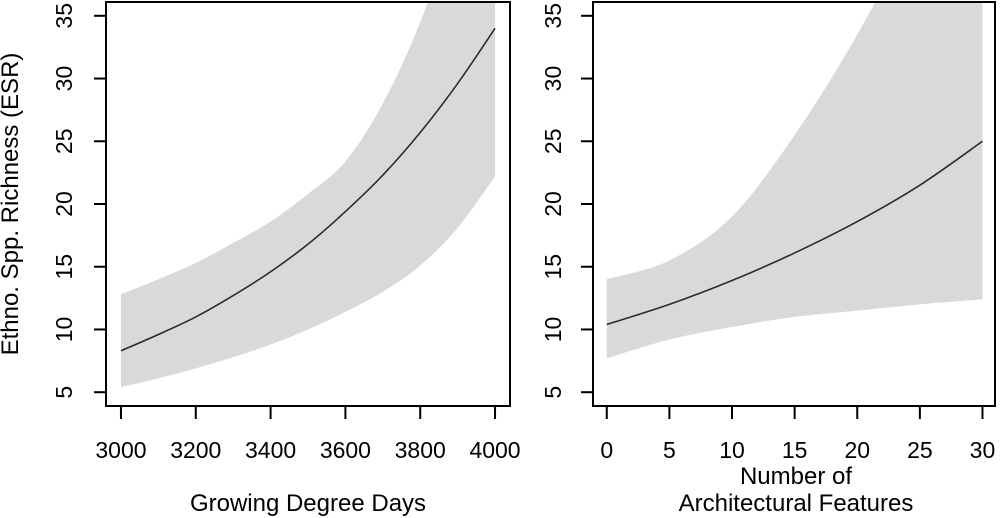 This screenshot has width=1000, height=518. I want to click on x-tick-label: 3600, so click(345, 450).